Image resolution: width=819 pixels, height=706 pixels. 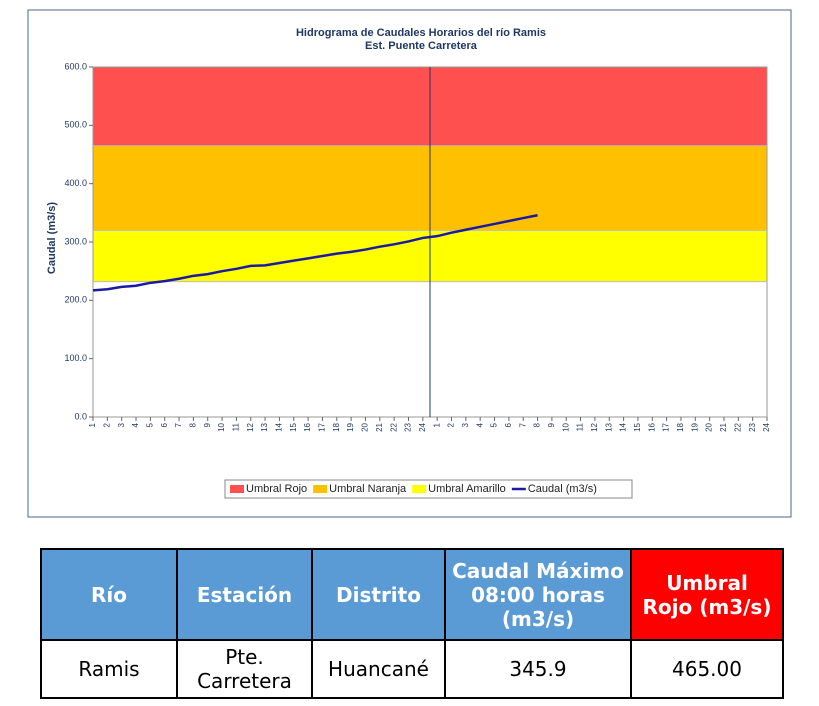 I want to click on legend-label: Umbral Rojo, so click(x=276, y=489).